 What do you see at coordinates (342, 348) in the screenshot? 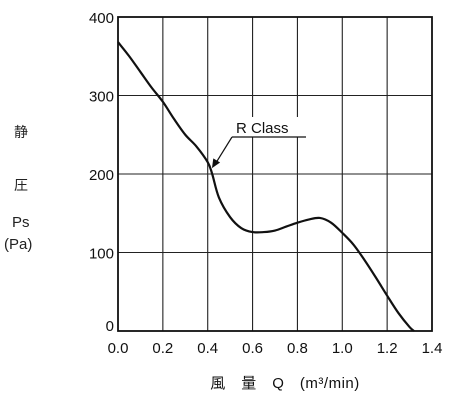
I see `x-tick-label: 1.0` at bounding box center [342, 348].